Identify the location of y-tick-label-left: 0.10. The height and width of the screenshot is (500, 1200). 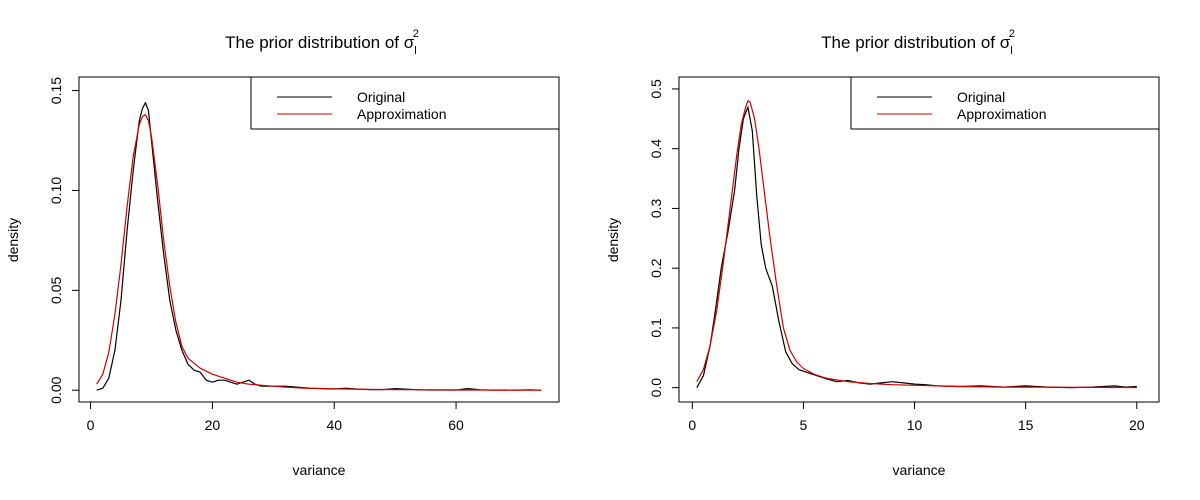
(56, 190).